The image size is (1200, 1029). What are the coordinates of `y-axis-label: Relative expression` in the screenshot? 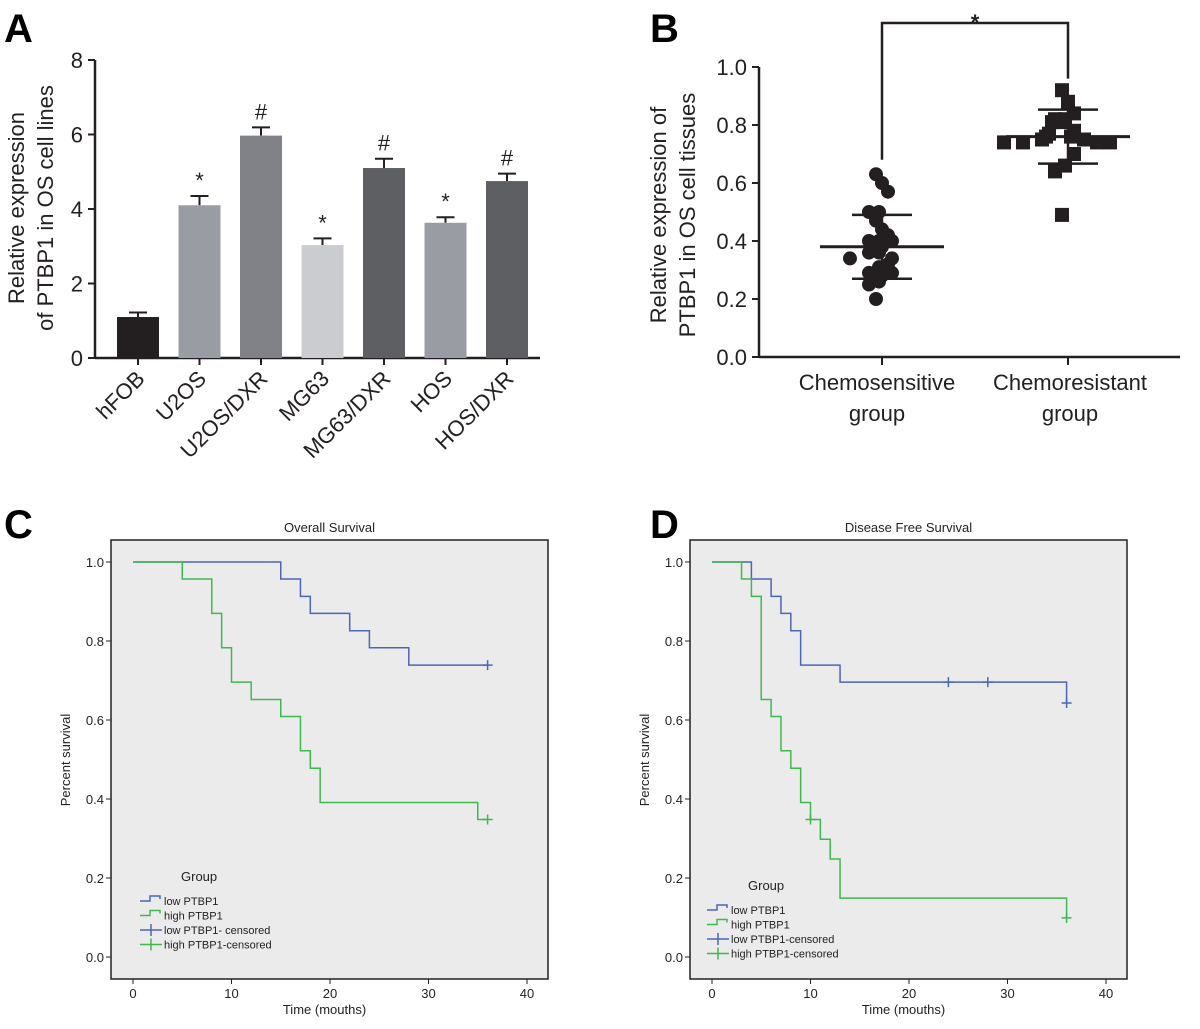 It's located at (16, 208).